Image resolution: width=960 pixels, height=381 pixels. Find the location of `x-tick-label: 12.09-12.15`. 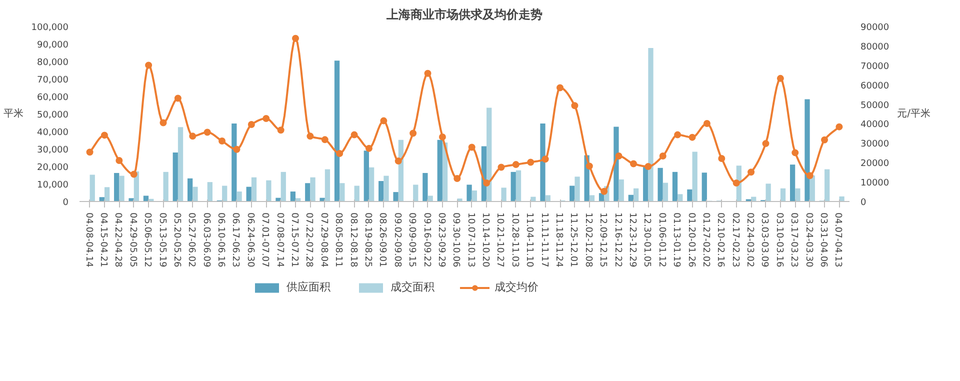

x-tick-label: 12.09-12.15 is located at coordinates (603, 240).